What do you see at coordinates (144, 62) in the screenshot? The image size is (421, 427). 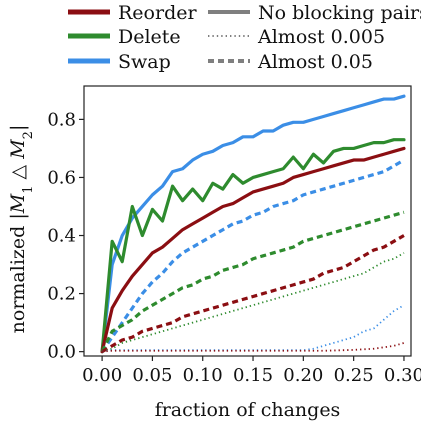 I see `legend-label-swap: Swap` at bounding box center [144, 62].